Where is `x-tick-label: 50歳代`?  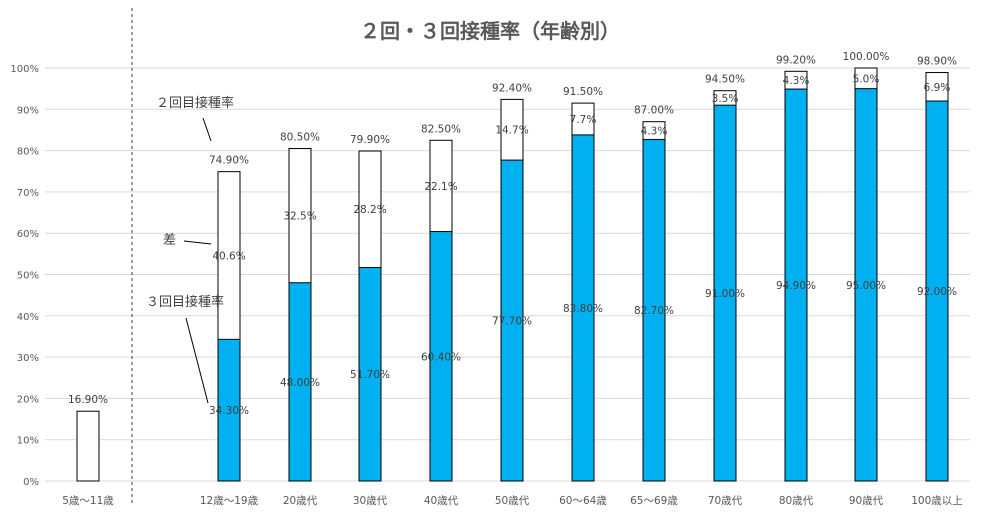 x-tick-label: 50歳代 is located at coordinates (512, 501).